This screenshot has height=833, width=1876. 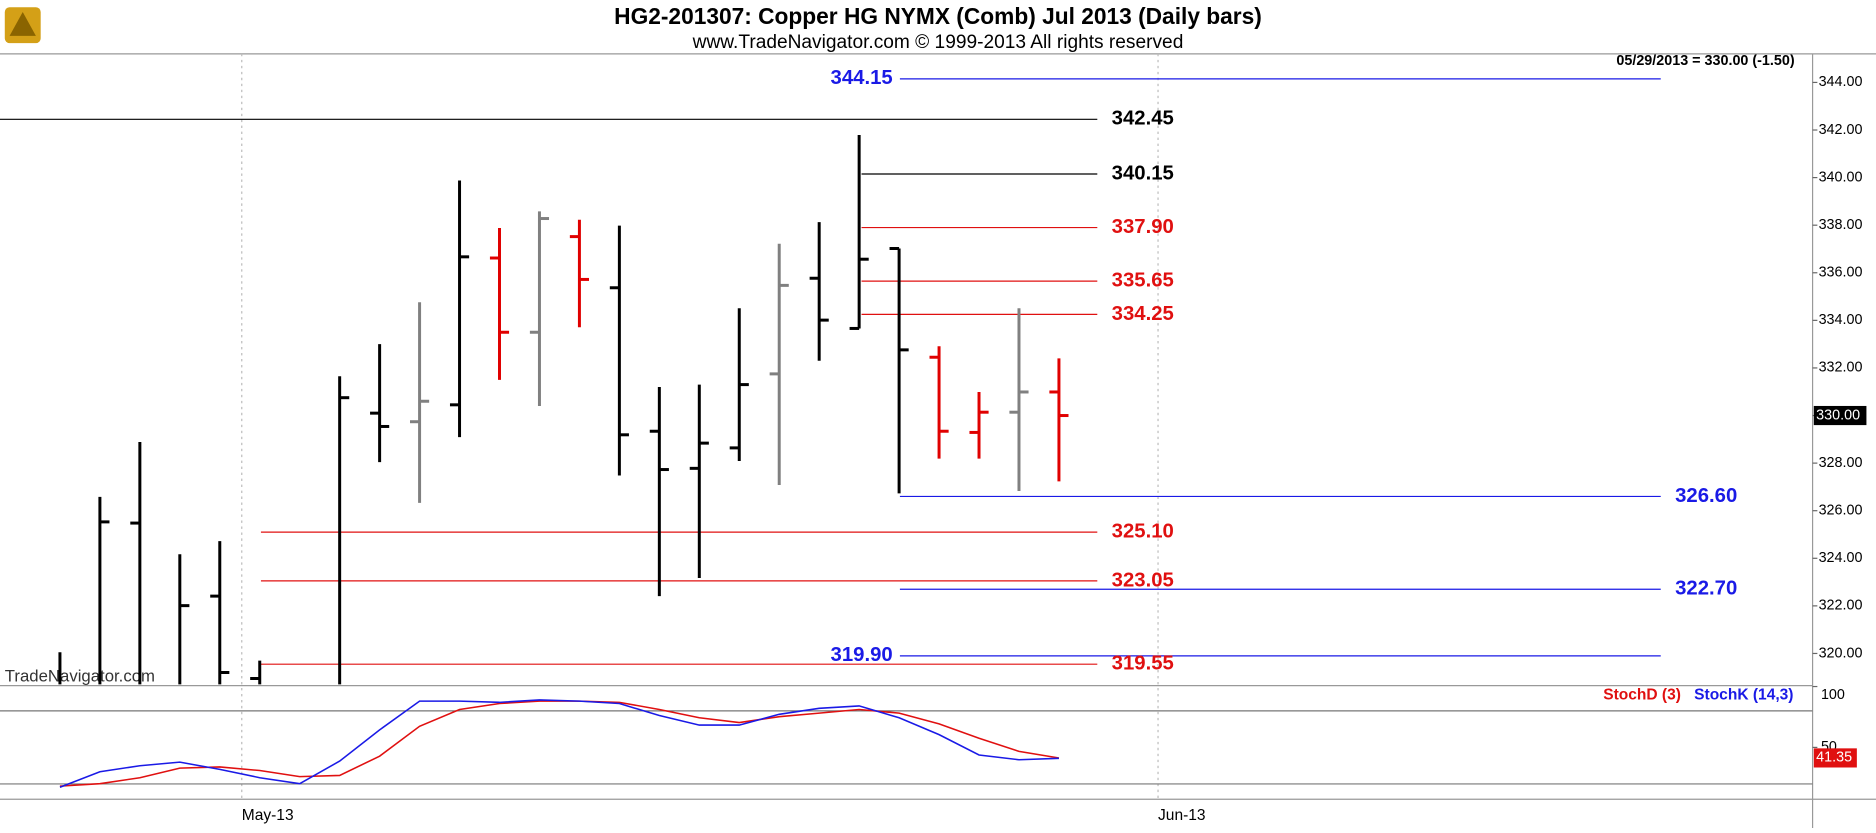 I want to click on legend-label: StochD (3), so click(x=1642, y=694).